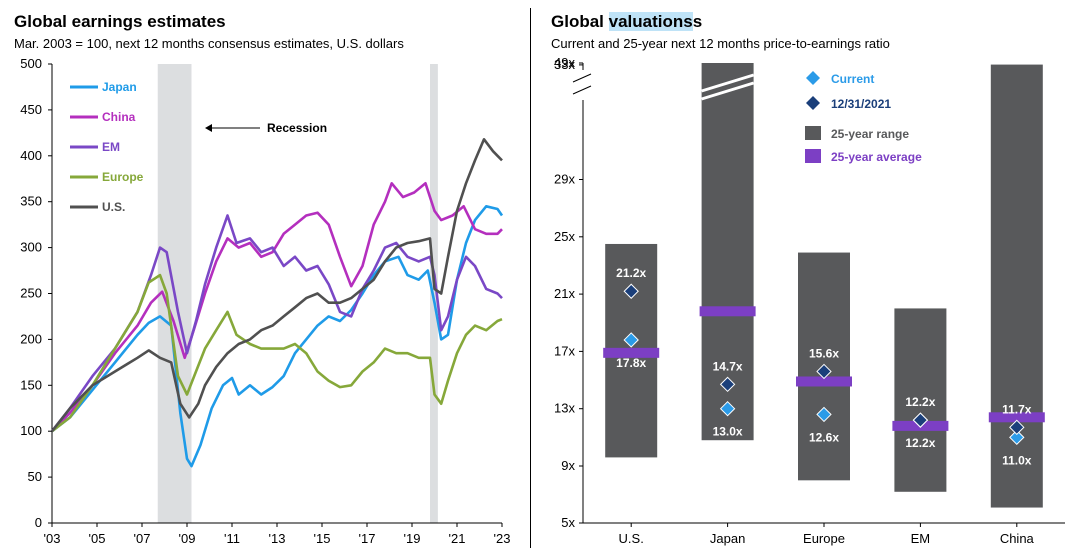 This screenshot has height=555, width=1071. I want to click on y-tick-label: 350, so click(31, 201).